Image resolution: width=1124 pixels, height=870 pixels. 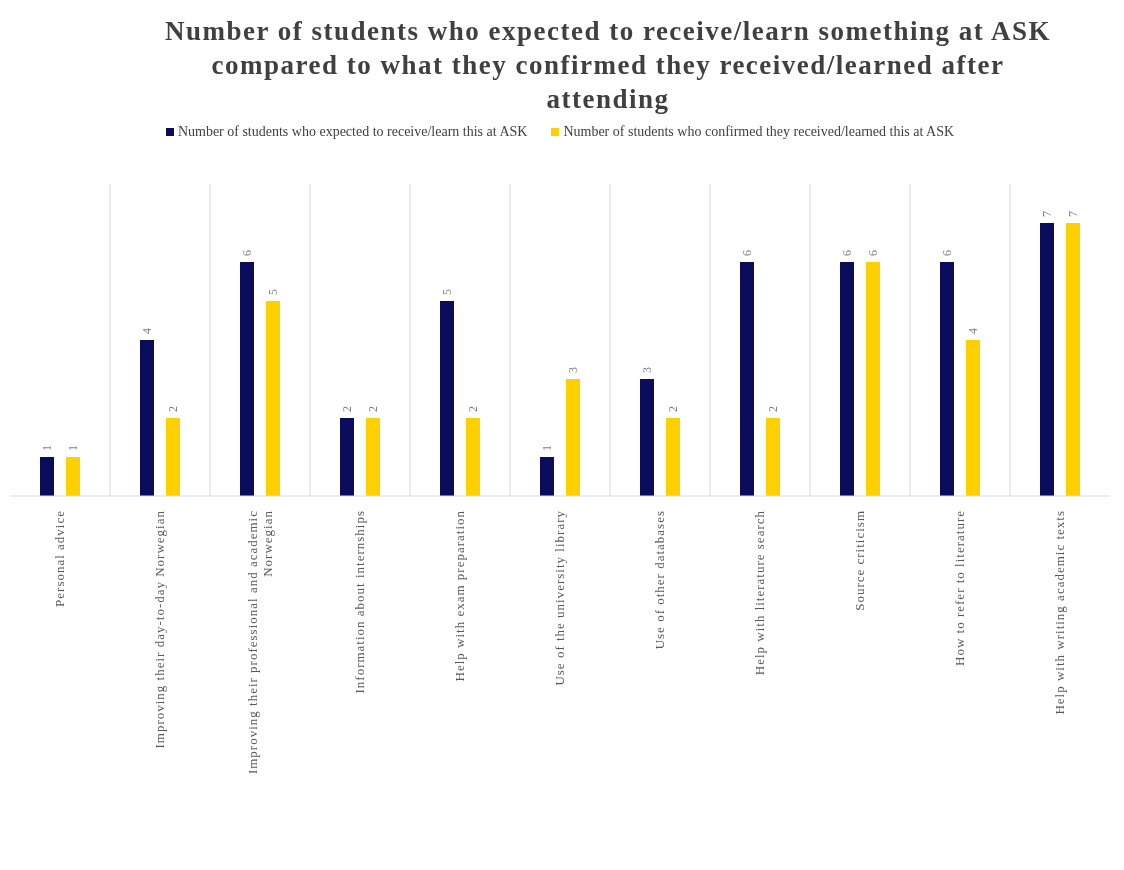 What do you see at coordinates (1059, 612) in the screenshot?
I see `x-tick-label: Help with writing academic texts` at bounding box center [1059, 612].